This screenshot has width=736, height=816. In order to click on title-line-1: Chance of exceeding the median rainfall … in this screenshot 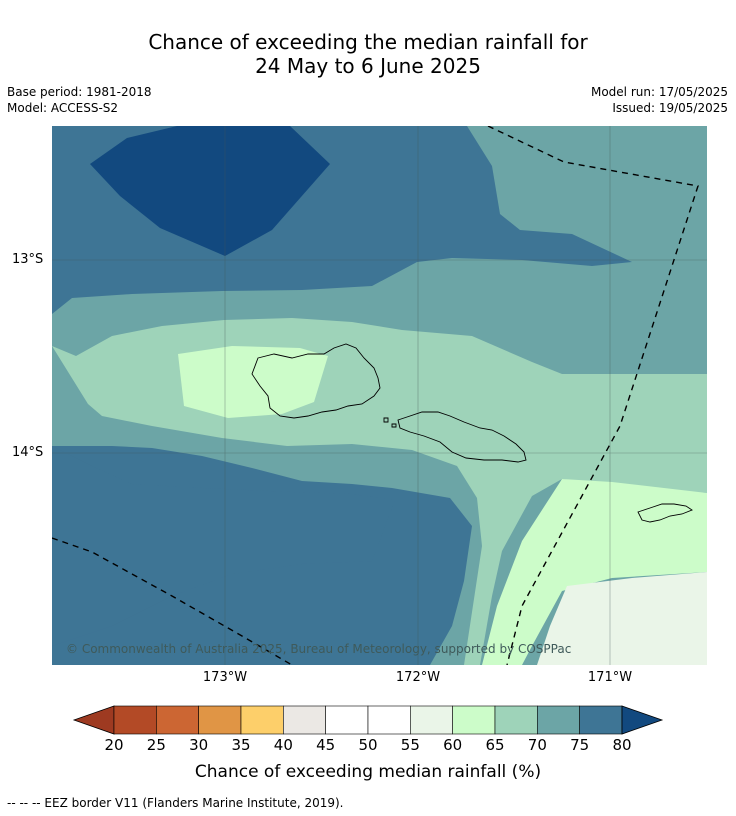, I will do `click(368, 42)`.